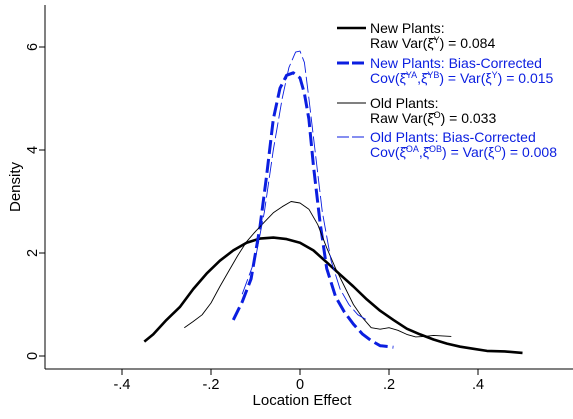 The height and width of the screenshot is (419, 573). What do you see at coordinates (35, 201) in the screenshot?
I see `y-axis-ticks: 0 2 4 6` at bounding box center [35, 201].